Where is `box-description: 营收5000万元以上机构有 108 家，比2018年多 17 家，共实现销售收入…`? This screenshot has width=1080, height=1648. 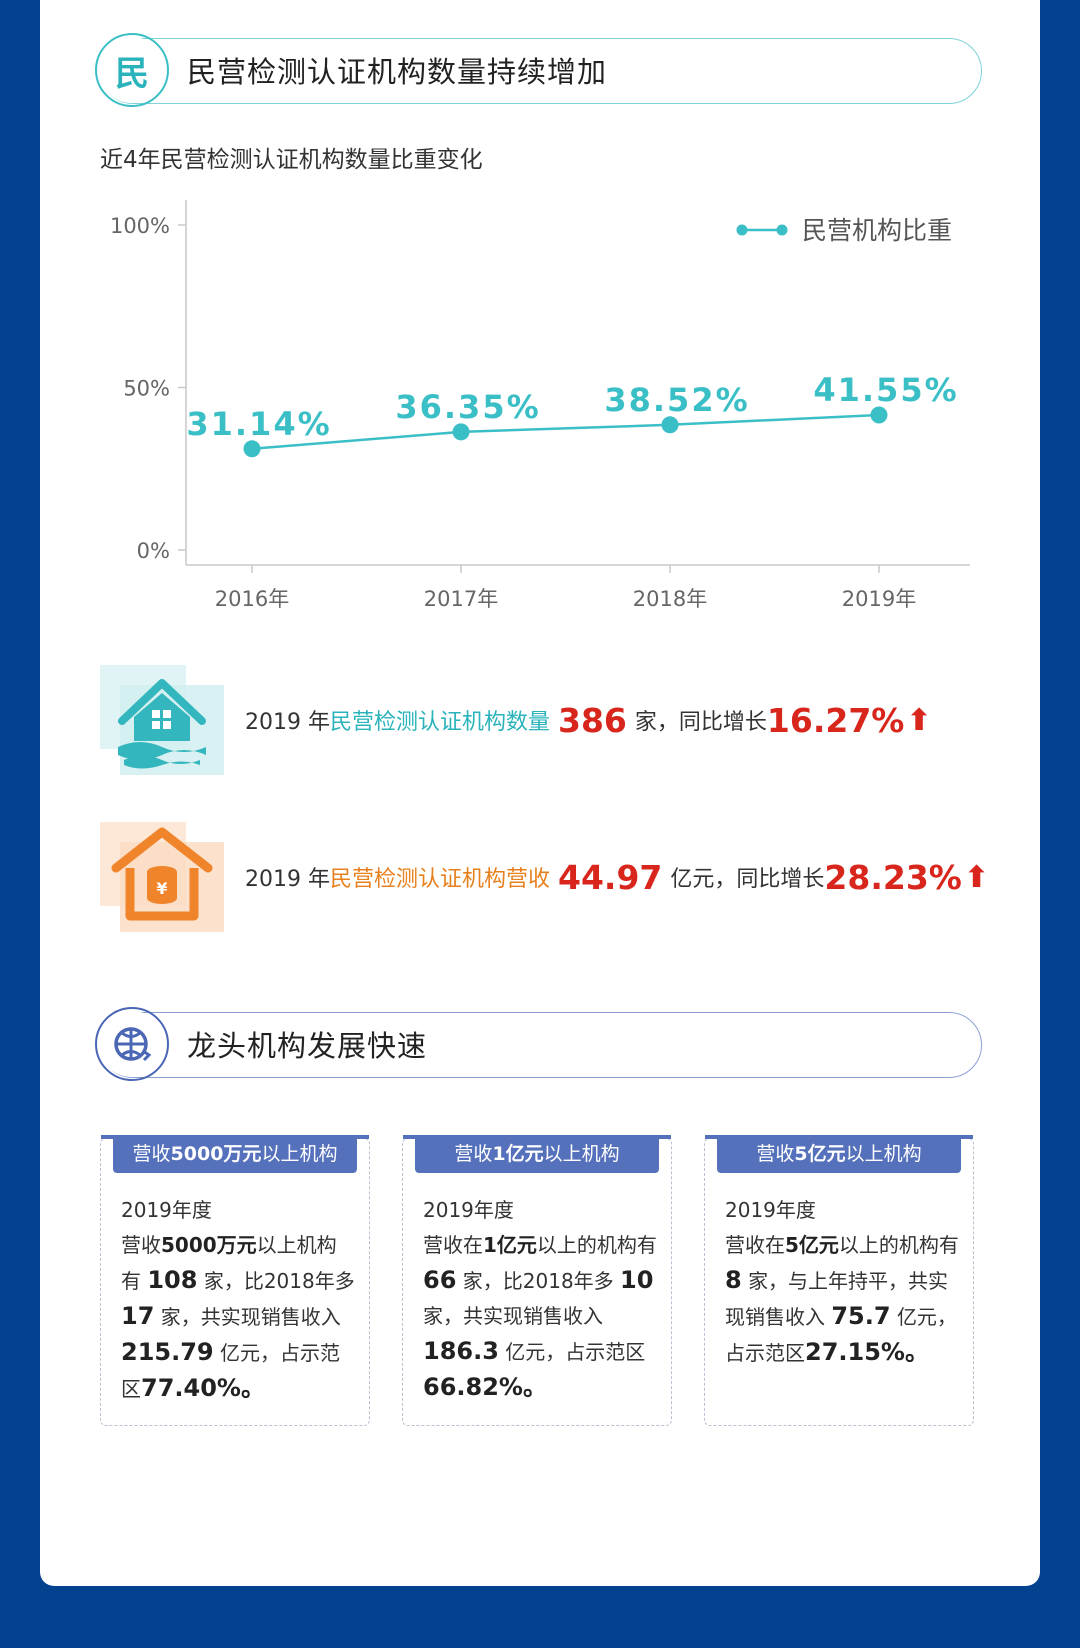
box-description: 营收5000万元以上机构有 108 家，比2018年多 17 家，共实现销售收入… is located at coordinates (238, 1317).